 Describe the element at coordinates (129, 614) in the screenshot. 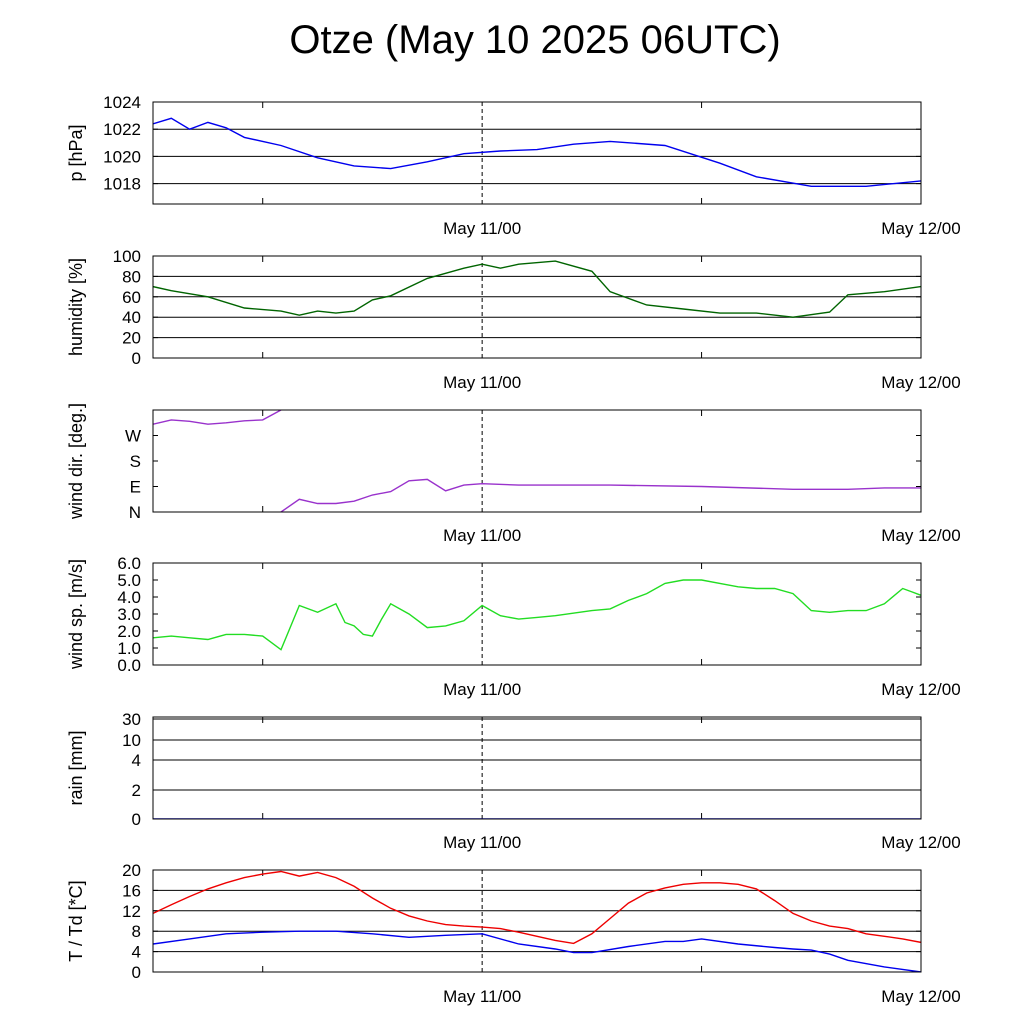

I see `y-tick-label-3-3: 3.0` at that location.